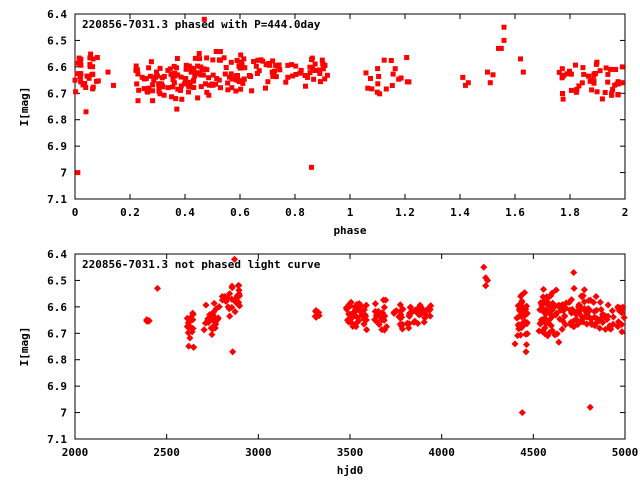 This screenshot has width=640, height=480. Describe the element at coordinates (63, 173) in the screenshot. I see `phased-ytick-label: 7` at that location.